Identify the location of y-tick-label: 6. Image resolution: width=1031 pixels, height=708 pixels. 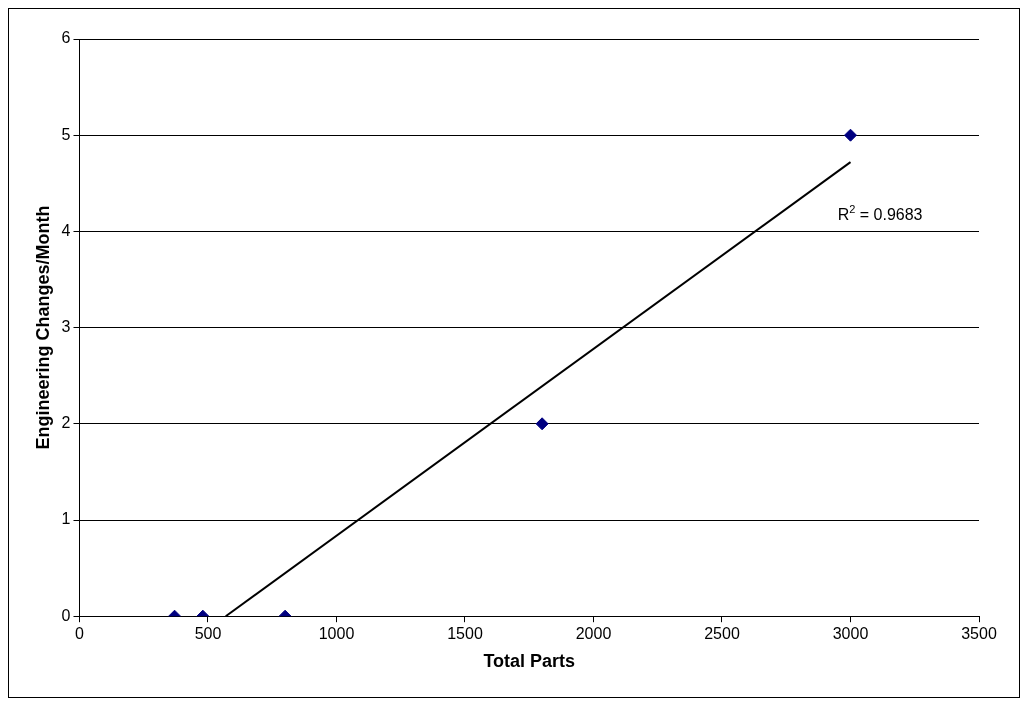
(66, 38).